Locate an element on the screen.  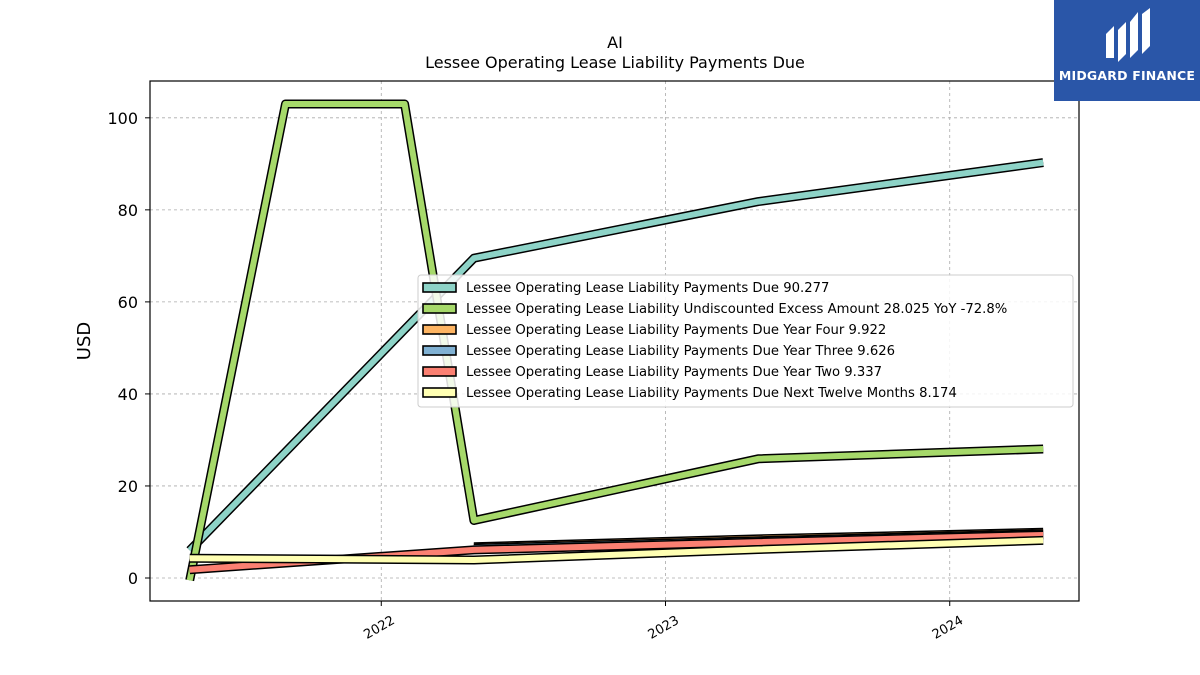
y-tick-label: 0 is located at coordinates (133, 578).